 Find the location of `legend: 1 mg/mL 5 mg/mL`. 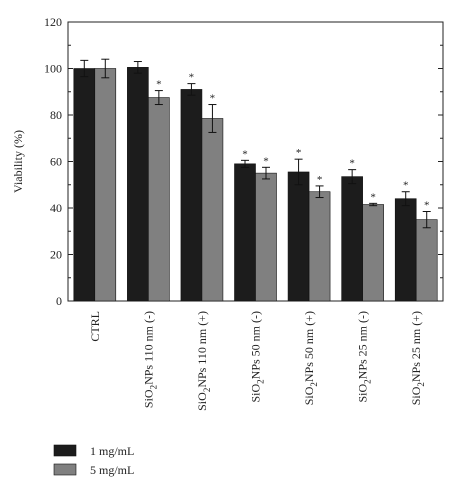

legend: 1 mg/mL 5 mg/mL is located at coordinates (93, 460).